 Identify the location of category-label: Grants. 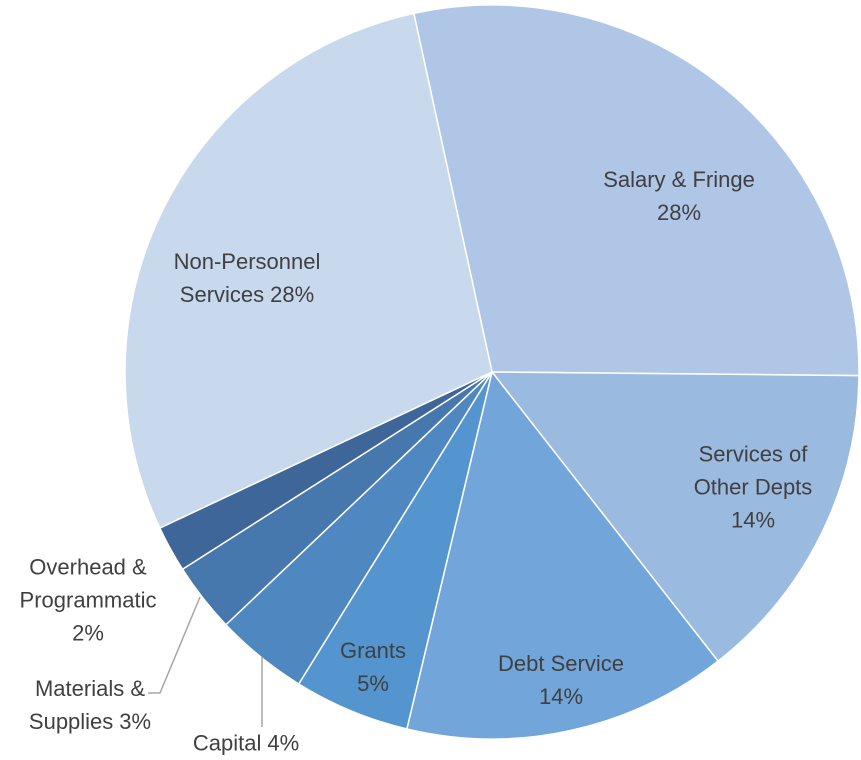
(373, 650).